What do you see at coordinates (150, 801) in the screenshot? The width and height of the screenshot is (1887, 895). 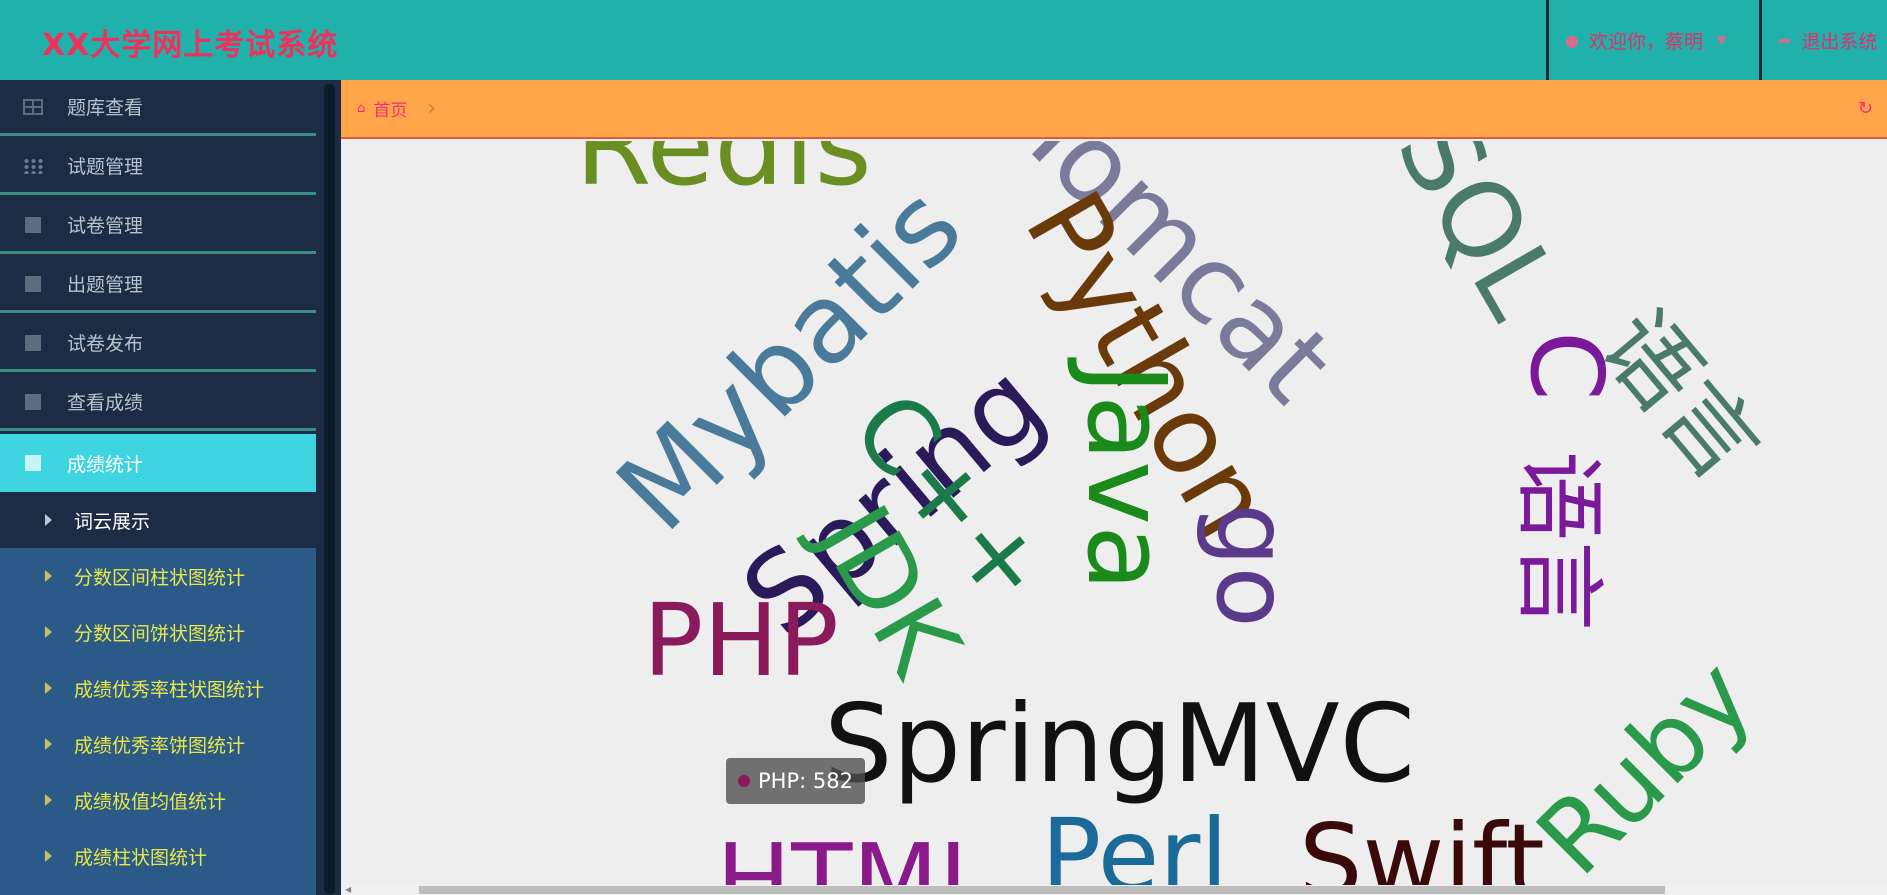 I see `submenu-item-label: 成绩极值均值统计` at bounding box center [150, 801].